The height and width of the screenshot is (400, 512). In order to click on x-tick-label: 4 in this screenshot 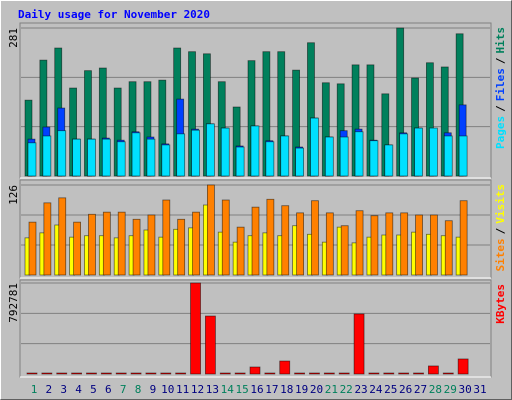, I will do `click(78, 389)`.